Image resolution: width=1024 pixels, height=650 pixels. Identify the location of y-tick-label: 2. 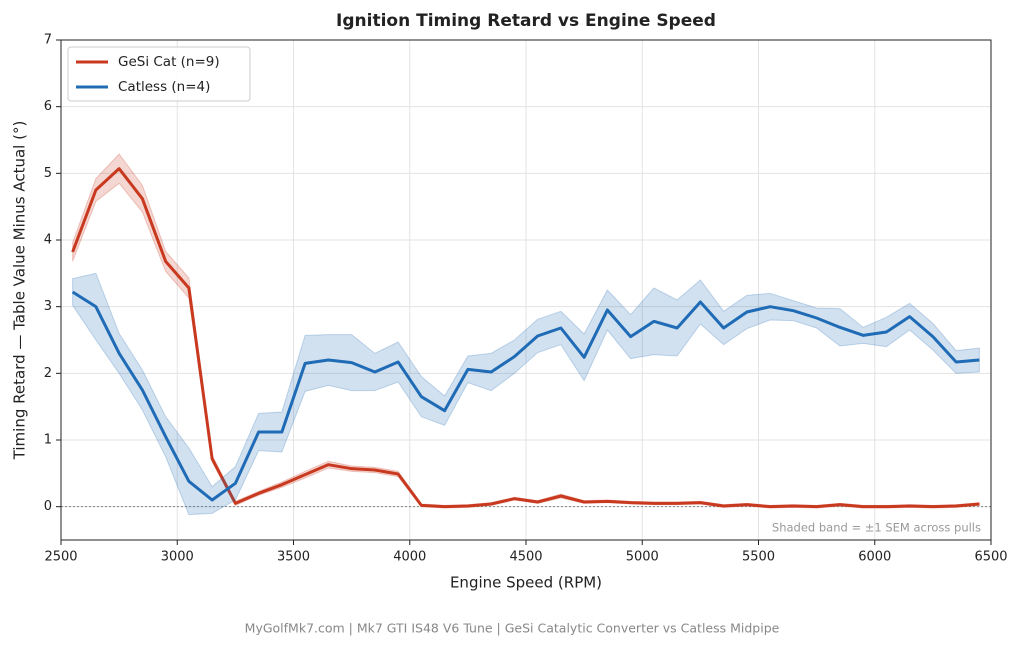
(48, 373).